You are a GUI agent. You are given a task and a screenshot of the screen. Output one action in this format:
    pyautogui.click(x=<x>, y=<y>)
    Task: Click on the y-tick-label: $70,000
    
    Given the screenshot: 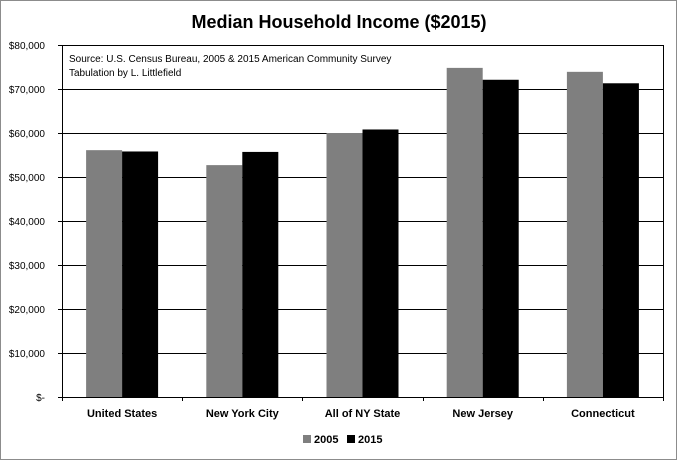 What is the action you would take?
    pyautogui.click(x=27, y=90)
    